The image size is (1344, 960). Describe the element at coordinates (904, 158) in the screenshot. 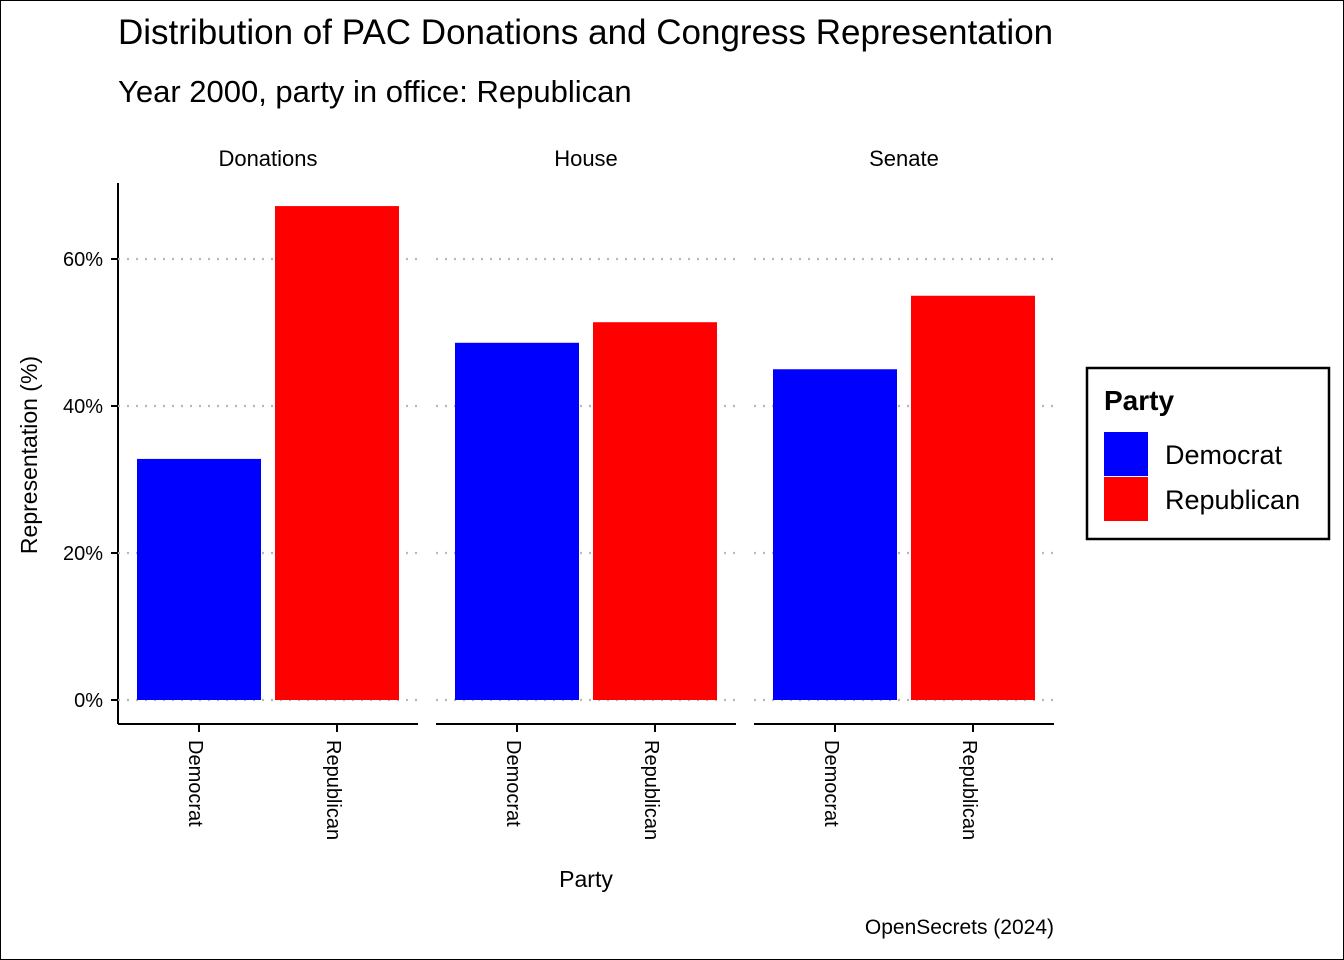

I see `facet-label: Senate` at that location.